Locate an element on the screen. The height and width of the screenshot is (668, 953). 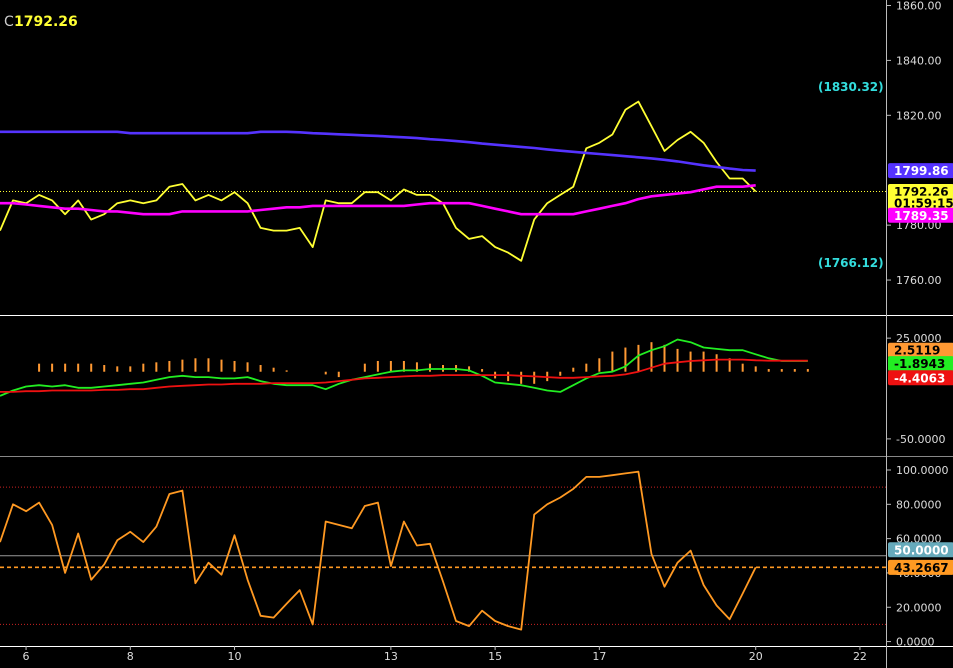
price-label-text: 50.0000 is located at coordinates (921, 550).